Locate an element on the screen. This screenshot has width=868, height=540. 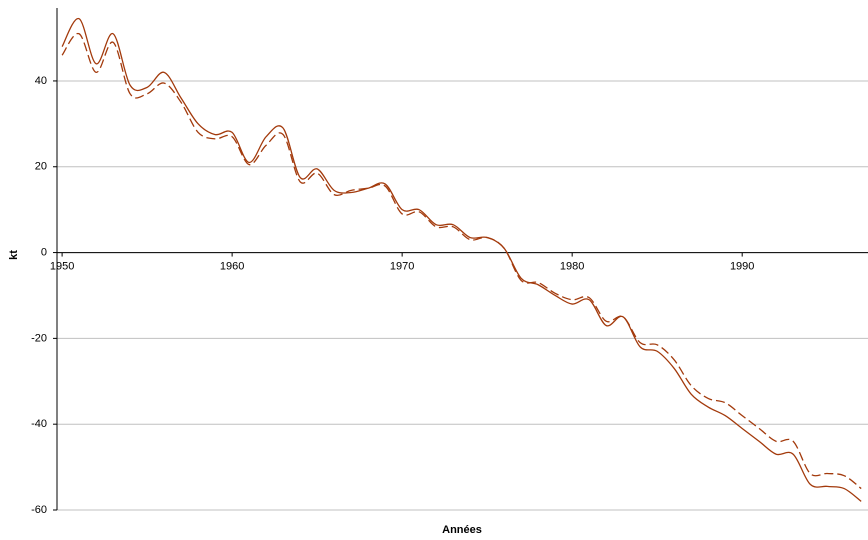
y-tick-label: -60 is located at coordinates (39, 510).